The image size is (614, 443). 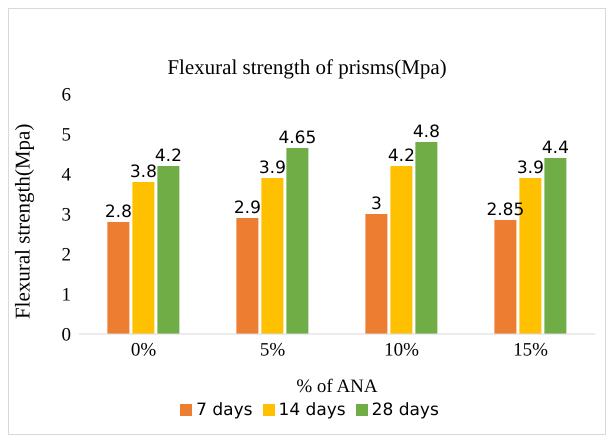 What do you see at coordinates (402, 349) in the screenshot?
I see `x-tick-label: 10%` at bounding box center [402, 349].